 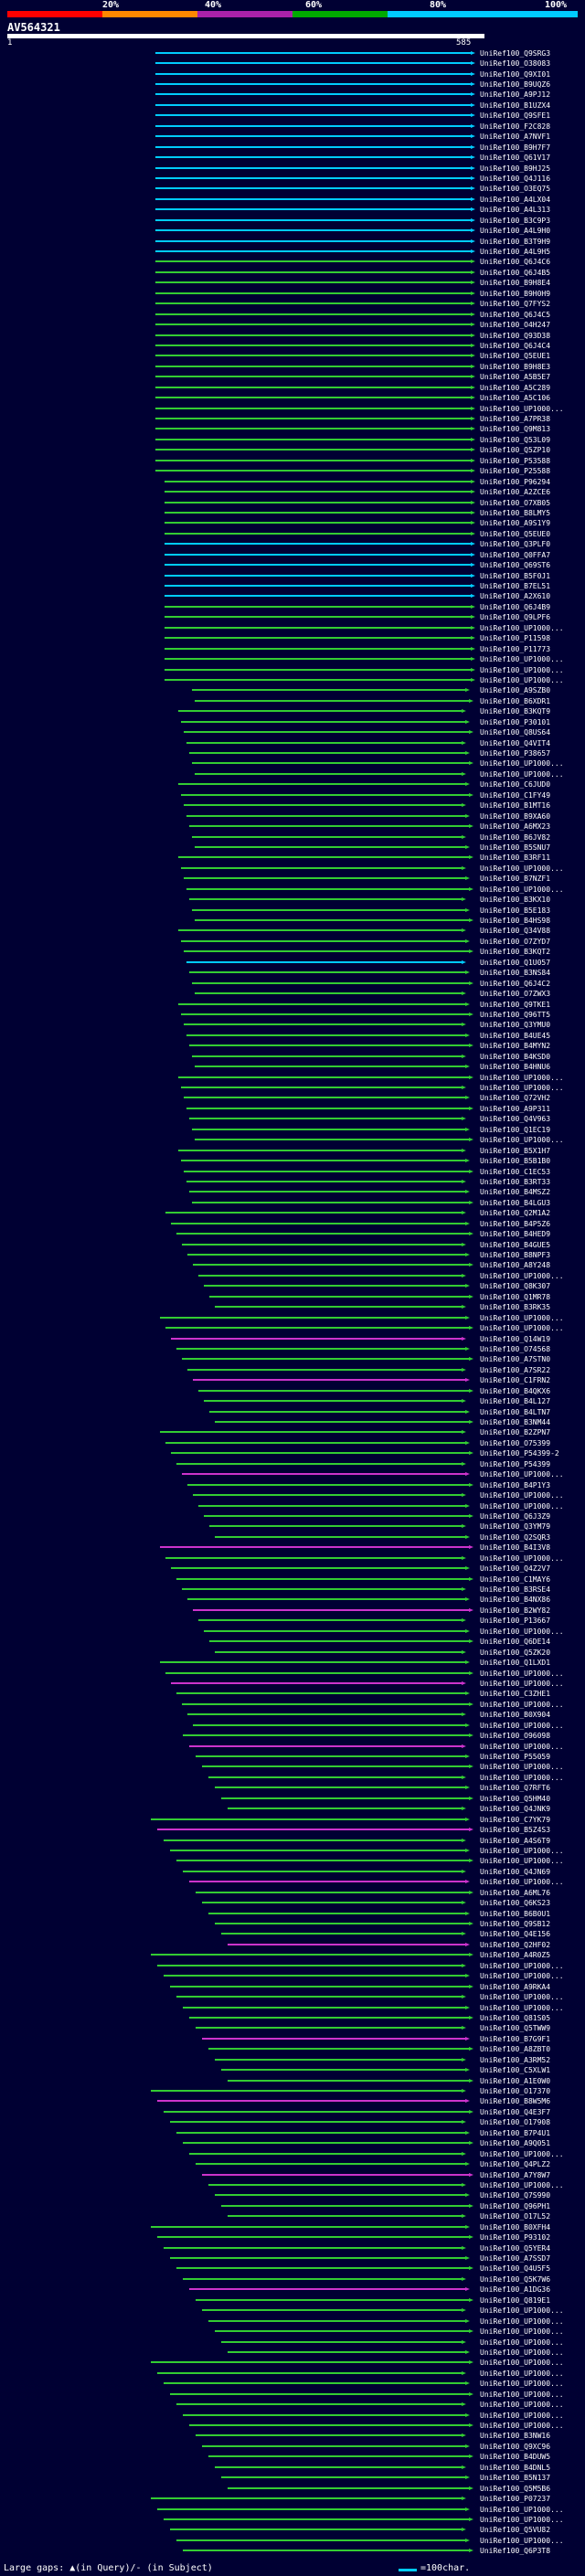 I want to click on hit-label: UniRef100_O38083, so click(x=515, y=63).